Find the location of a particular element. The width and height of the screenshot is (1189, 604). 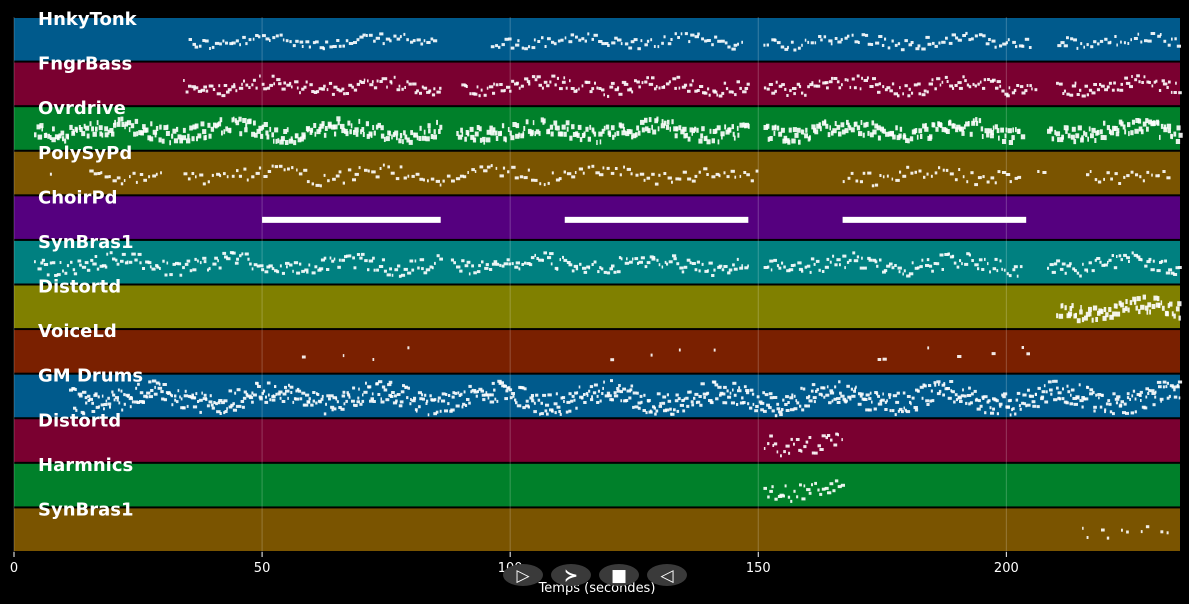

stop-button: ■ is located at coordinates (619, 575).